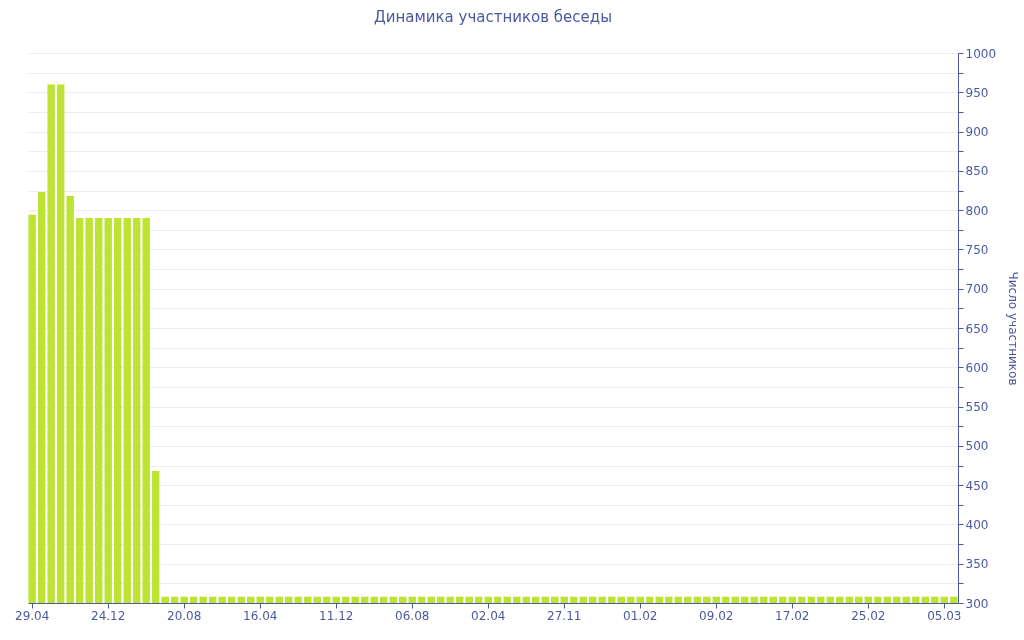 The image size is (1024, 640). I want to click on y-tick-label: 500, so click(977, 446).